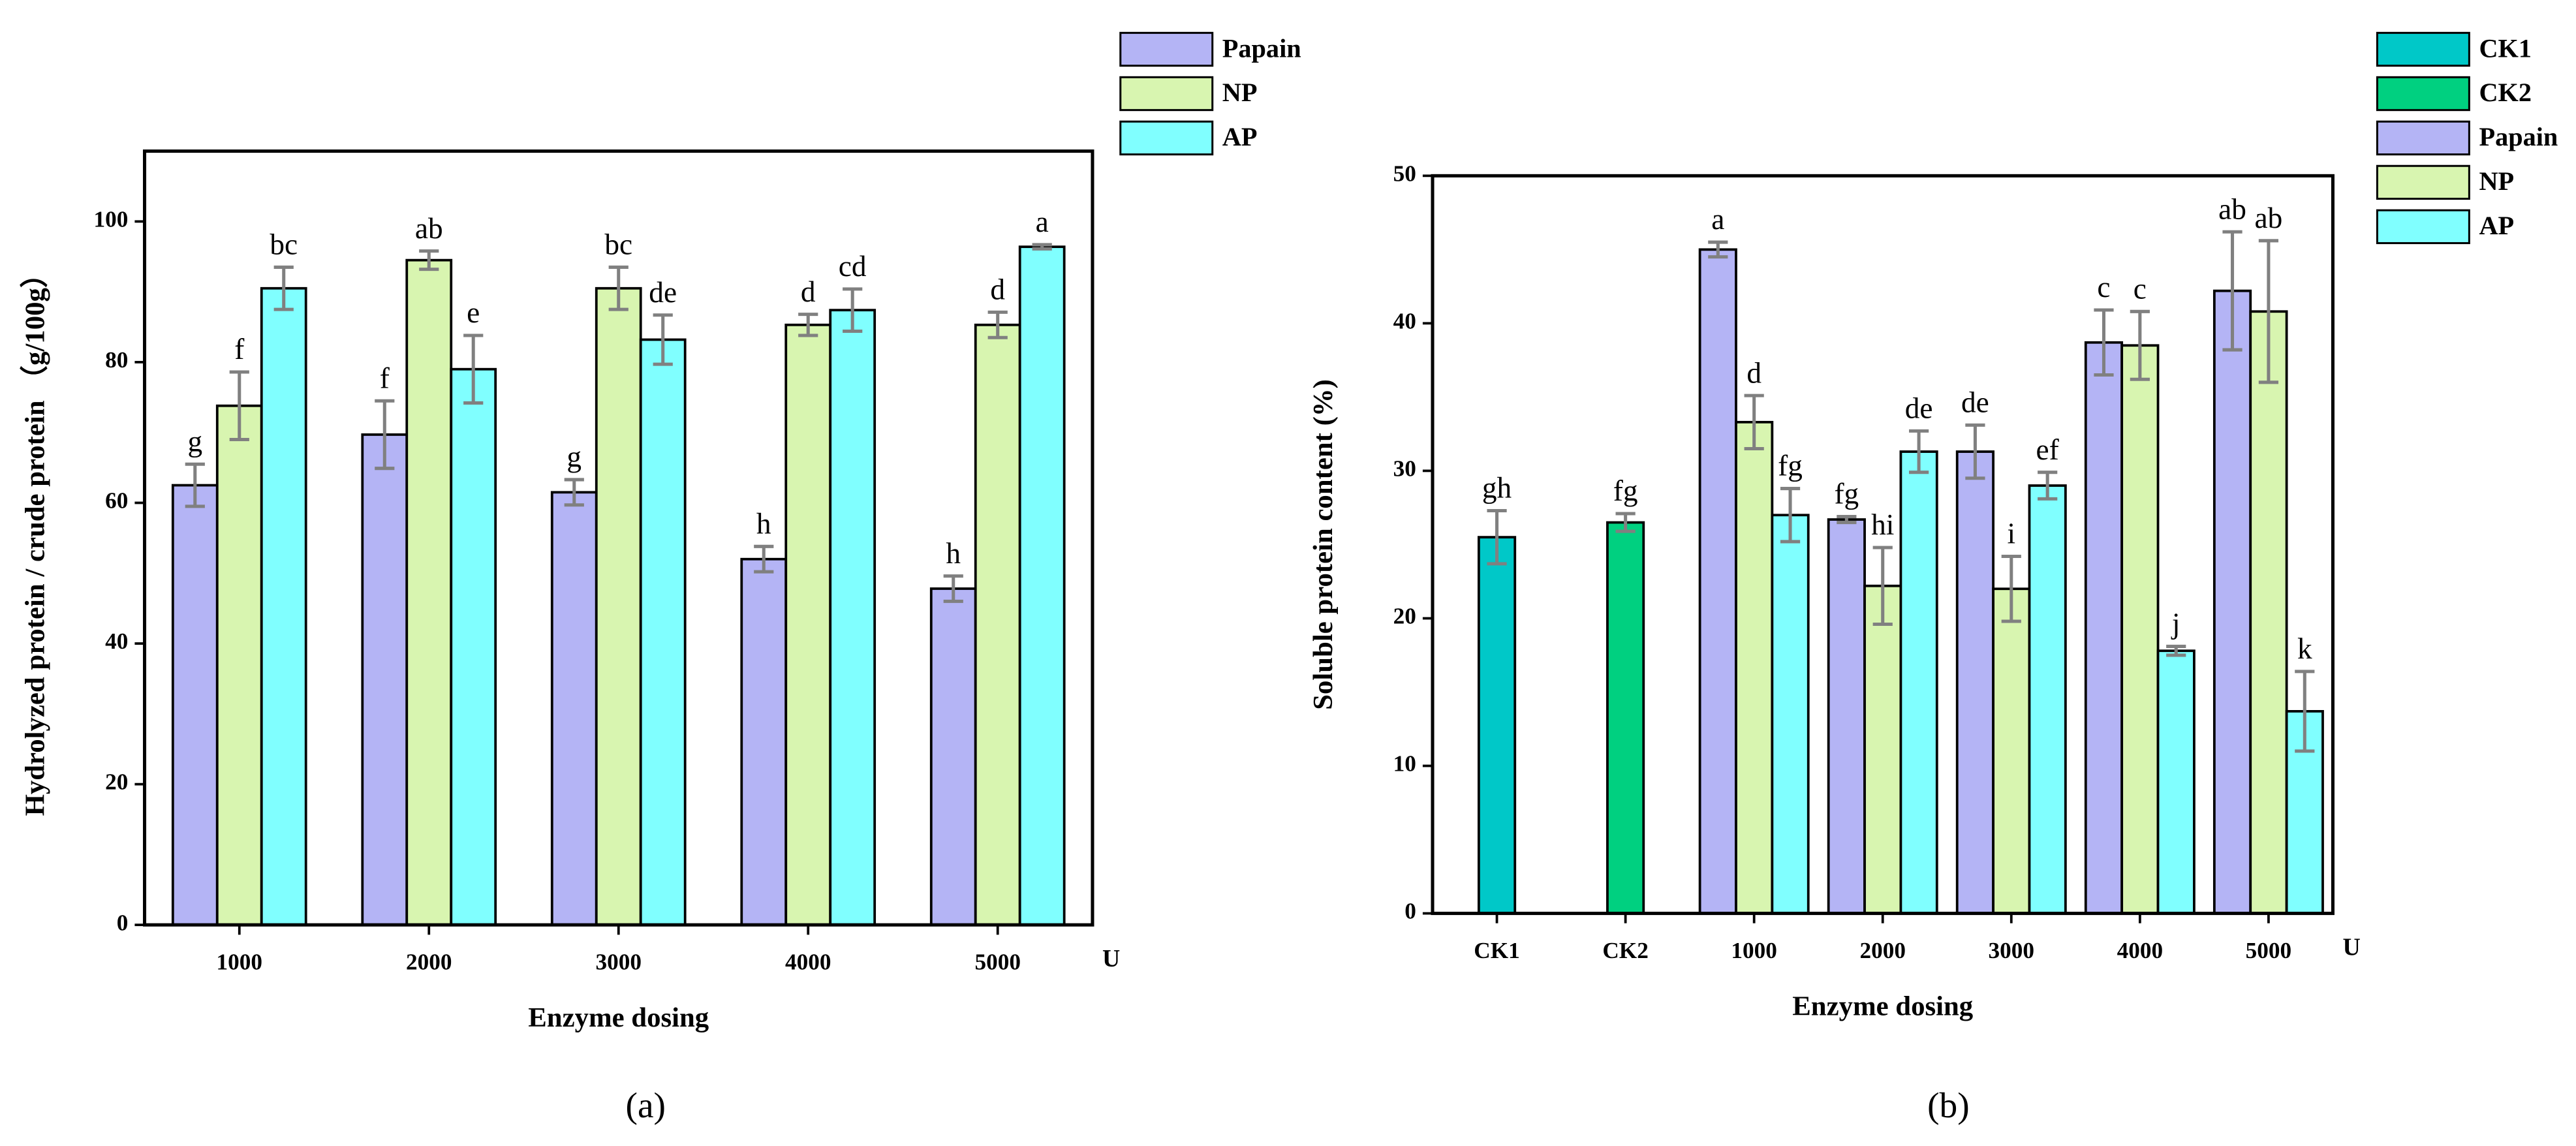 The image size is (2576, 1146). What do you see at coordinates (1404, 469) in the screenshot?
I see `y-tick-label: 30` at bounding box center [1404, 469].